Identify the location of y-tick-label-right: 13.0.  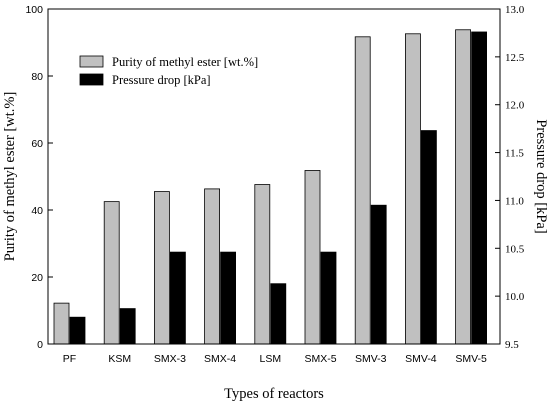
(515, 10).